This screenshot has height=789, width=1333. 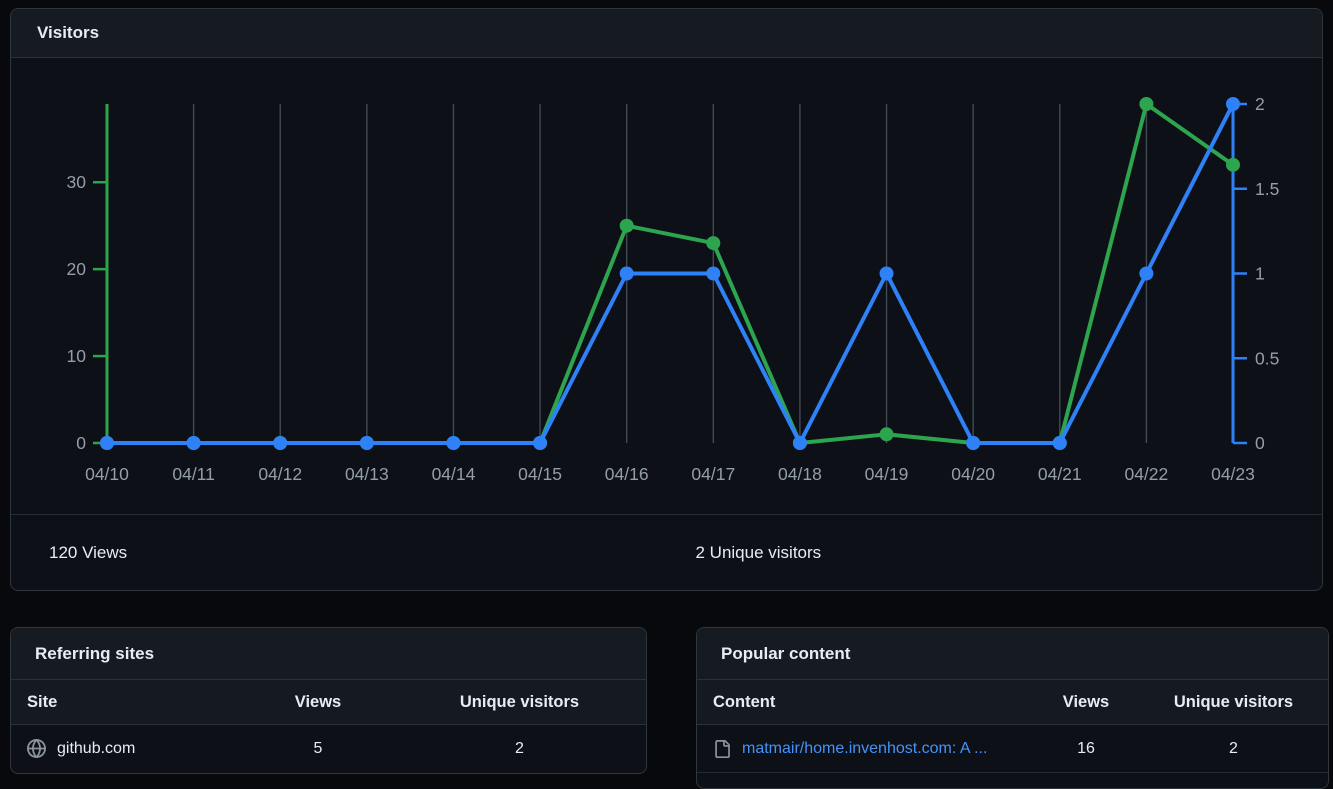 I want to click on referring-site-row: github.com 5 2, so click(x=328, y=749).